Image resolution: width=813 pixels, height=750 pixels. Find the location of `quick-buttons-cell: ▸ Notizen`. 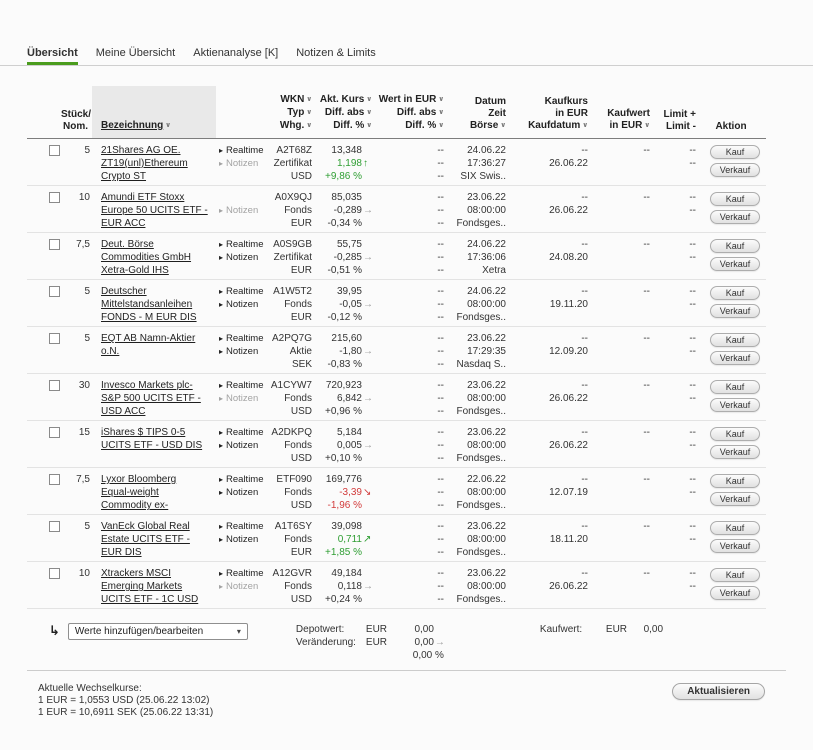

quick-buttons-cell: ▸ Notizen is located at coordinates (243, 209).